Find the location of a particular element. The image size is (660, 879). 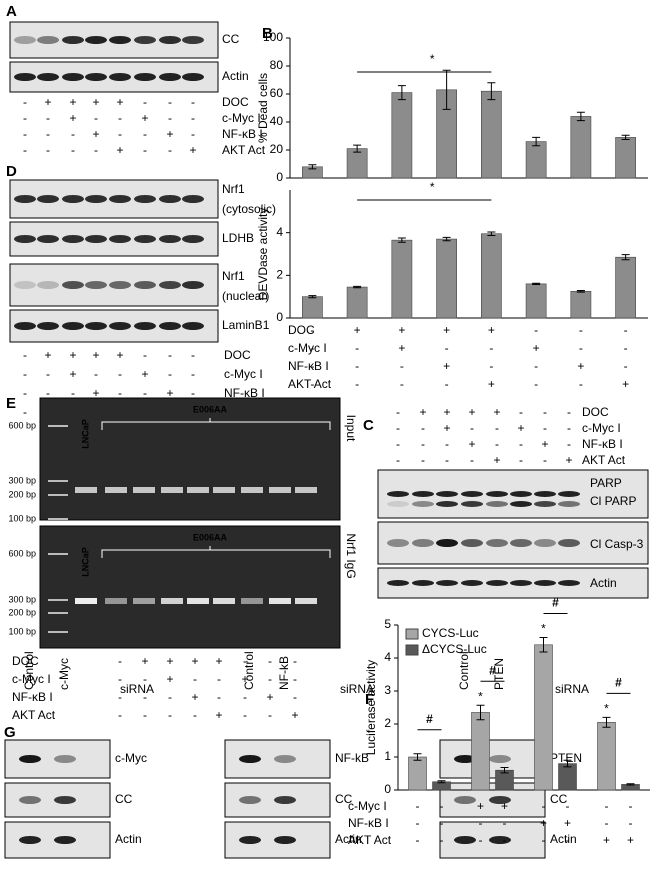

y-tick-label: 0 is located at coordinates (279, 177).